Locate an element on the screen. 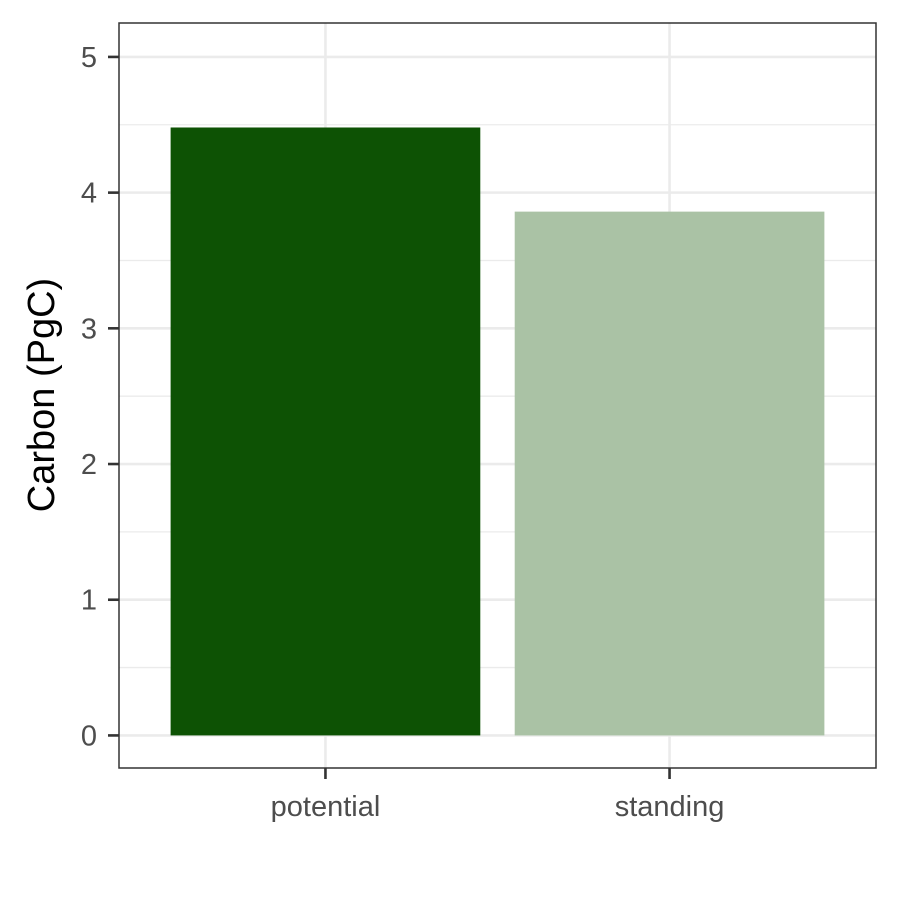 This screenshot has height=905, width=900. y-axis-title: Carbon (PgC) is located at coordinates (42, 395).